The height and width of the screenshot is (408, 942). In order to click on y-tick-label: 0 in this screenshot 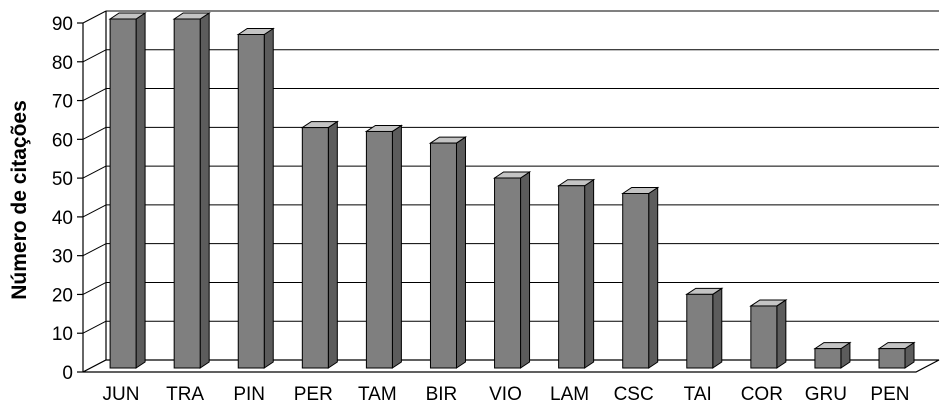, I will do `click(67, 373)`.